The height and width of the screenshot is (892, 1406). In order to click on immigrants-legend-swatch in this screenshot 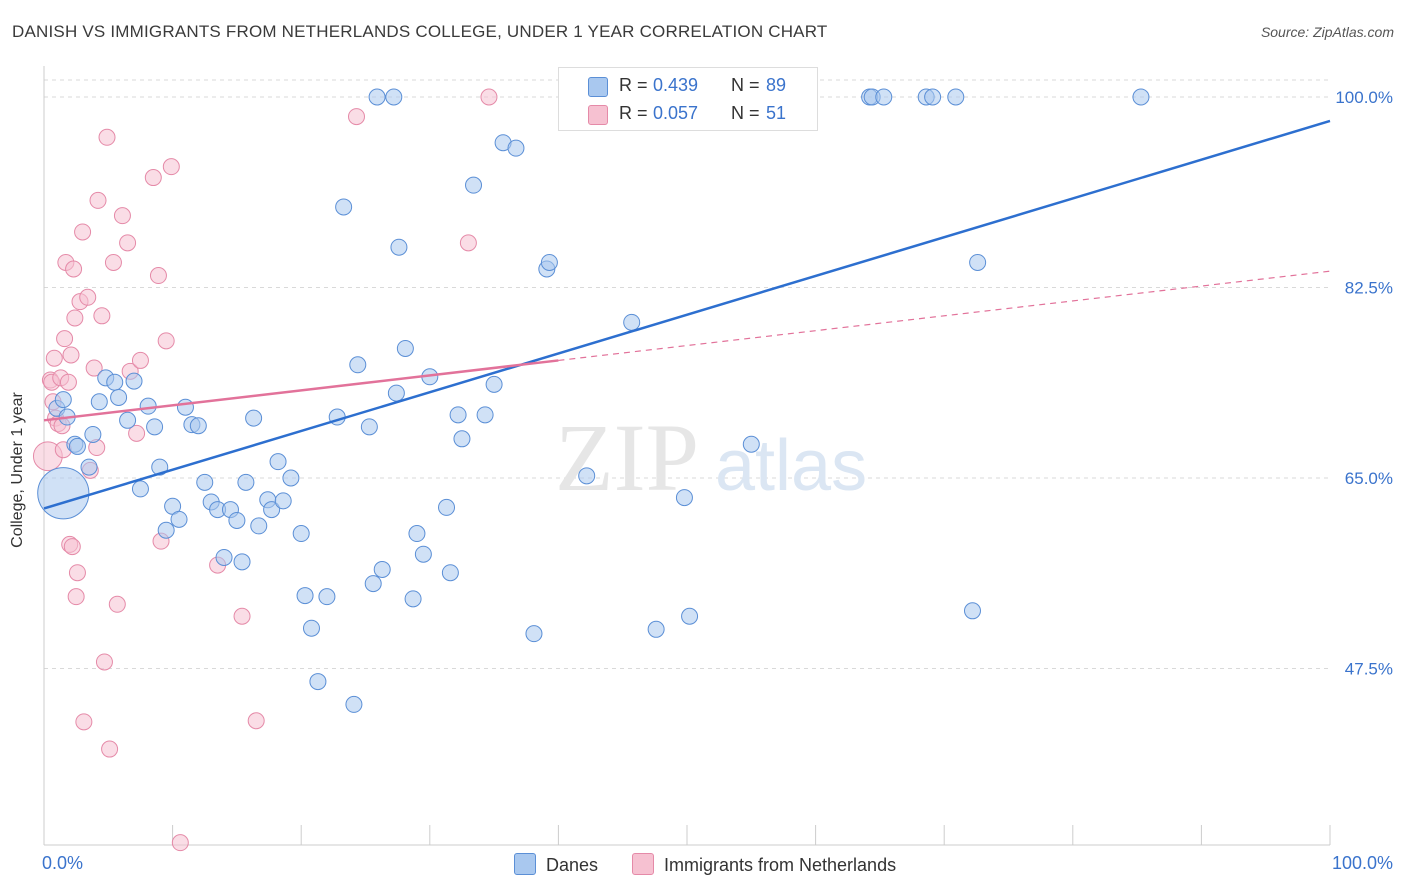, I will do `click(643, 864)`.